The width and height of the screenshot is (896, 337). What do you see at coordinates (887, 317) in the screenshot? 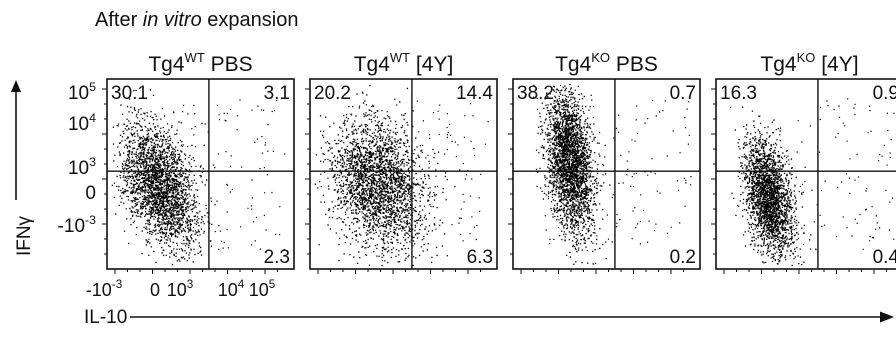
I see `x-axis-arrow-head` at bounding box center [887, 317].